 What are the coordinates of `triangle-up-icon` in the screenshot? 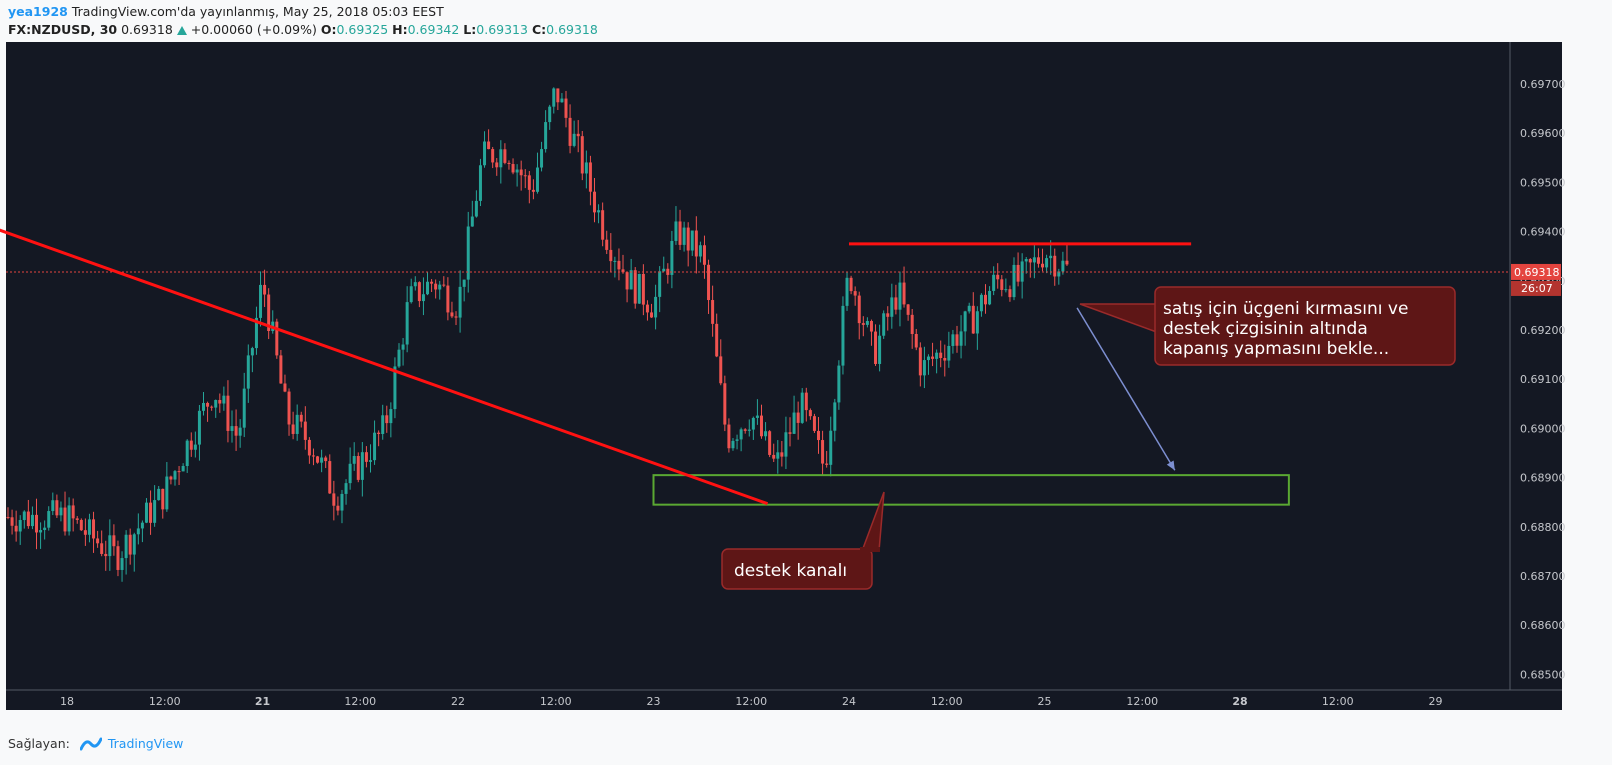 It's located at (181, 30).